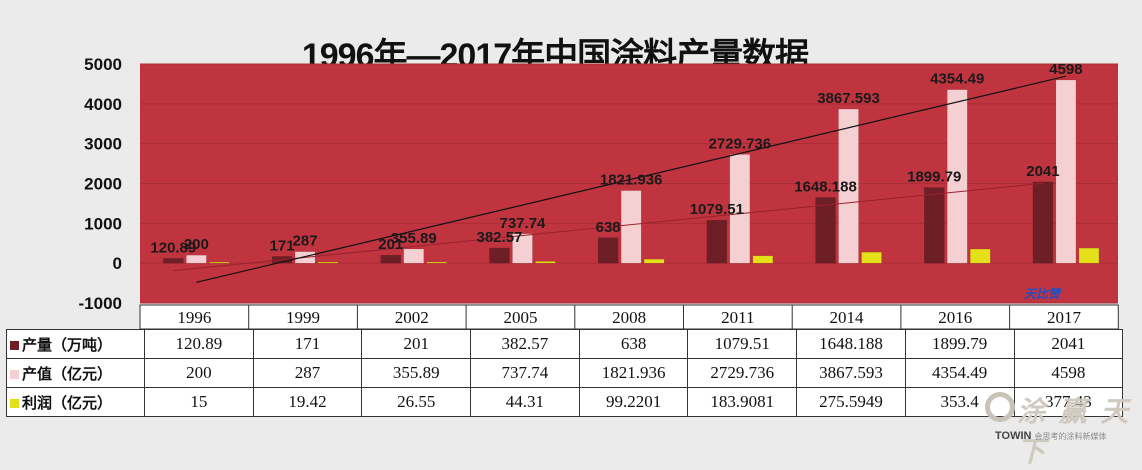 The image size is (1142, 470). I want to click on table-cell: 275.5949, so click(851, 402).